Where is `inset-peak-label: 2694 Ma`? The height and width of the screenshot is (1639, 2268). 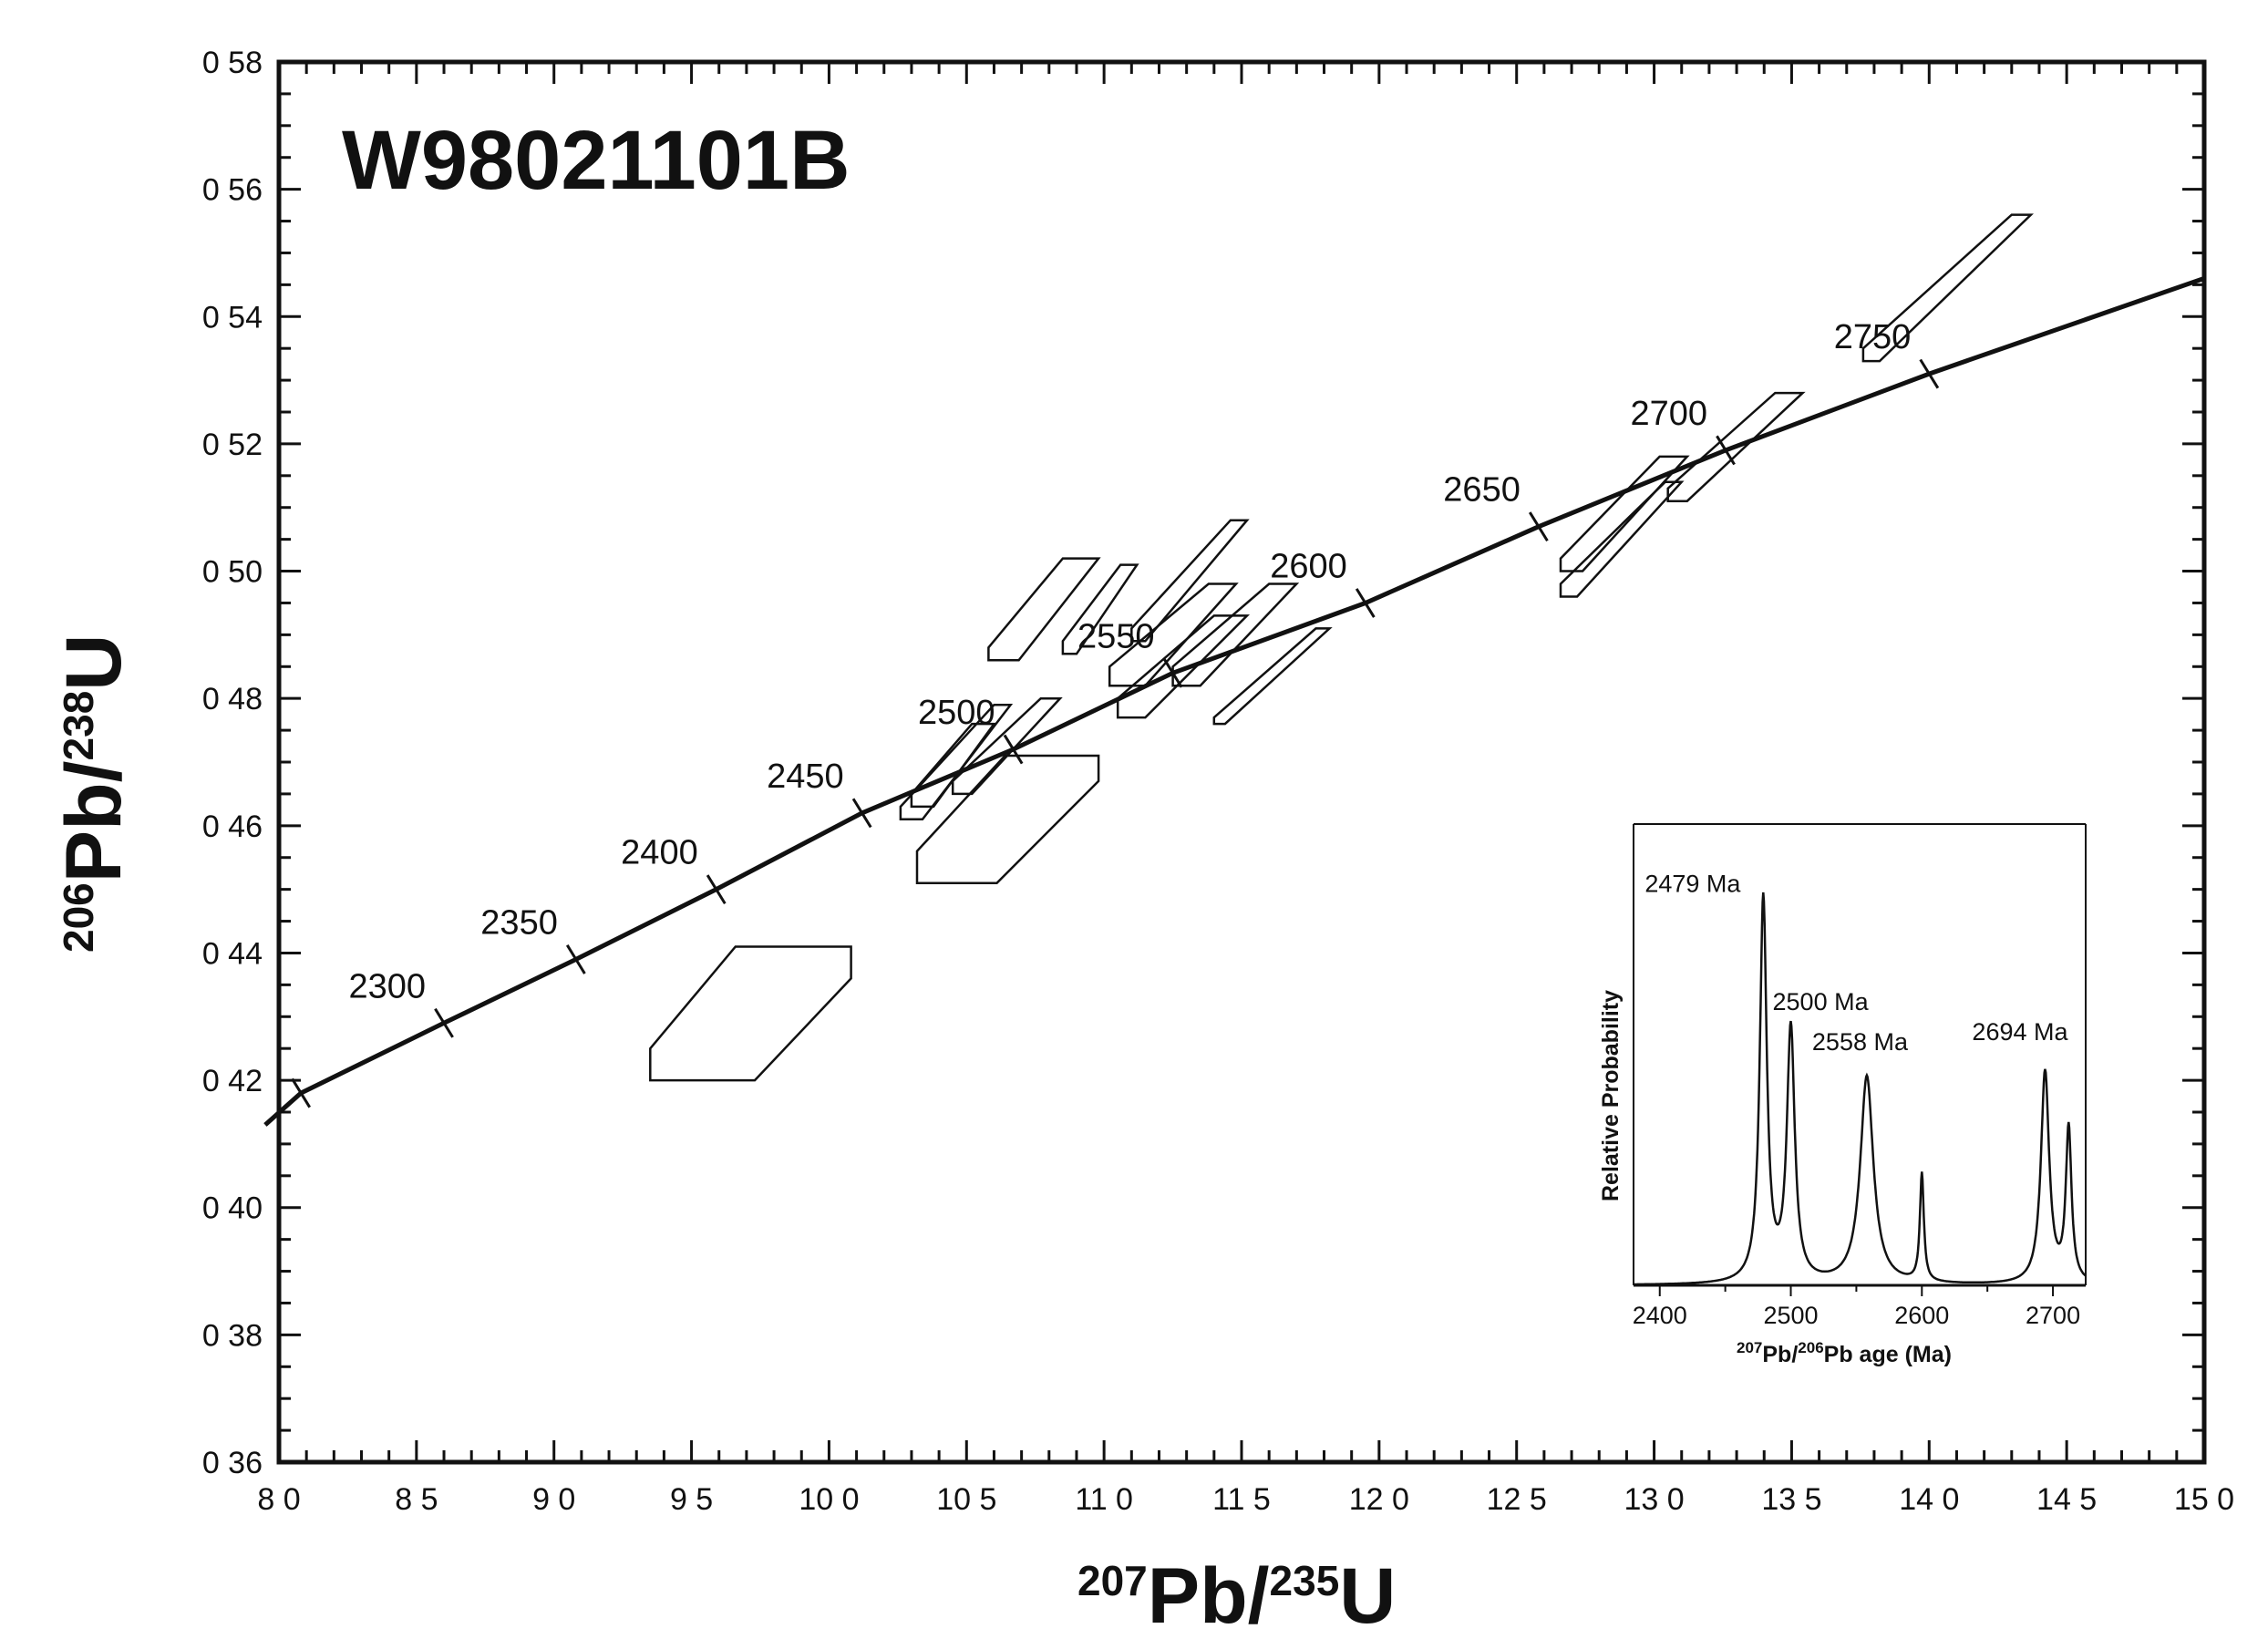
inset-peak-label: 2694 Ma is located at coordinates (2020, 1032).